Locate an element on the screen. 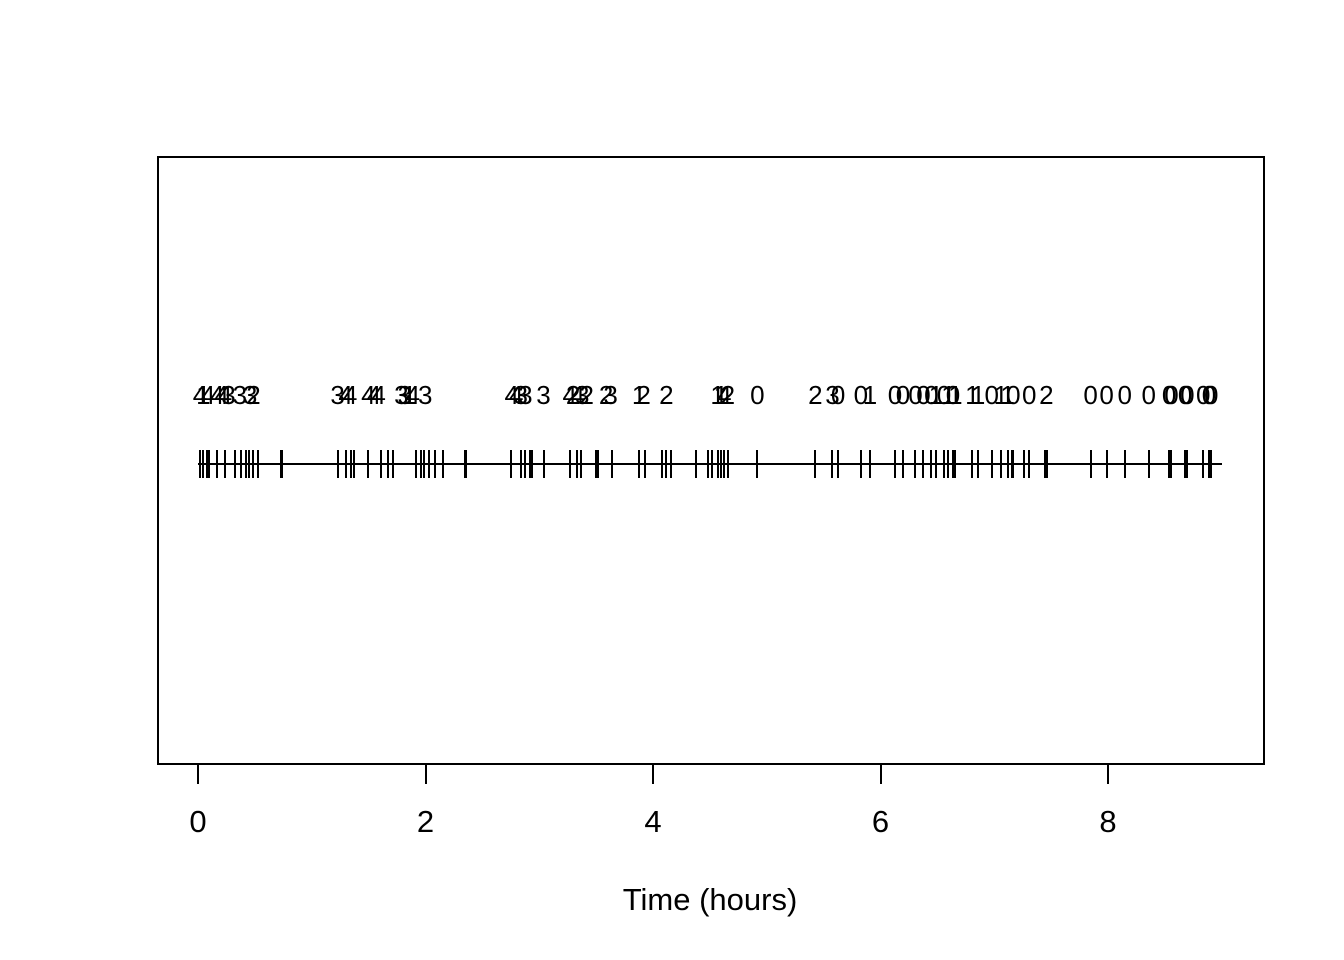  x-axis-tick-label: 6 is located at coordinates (880, 821).